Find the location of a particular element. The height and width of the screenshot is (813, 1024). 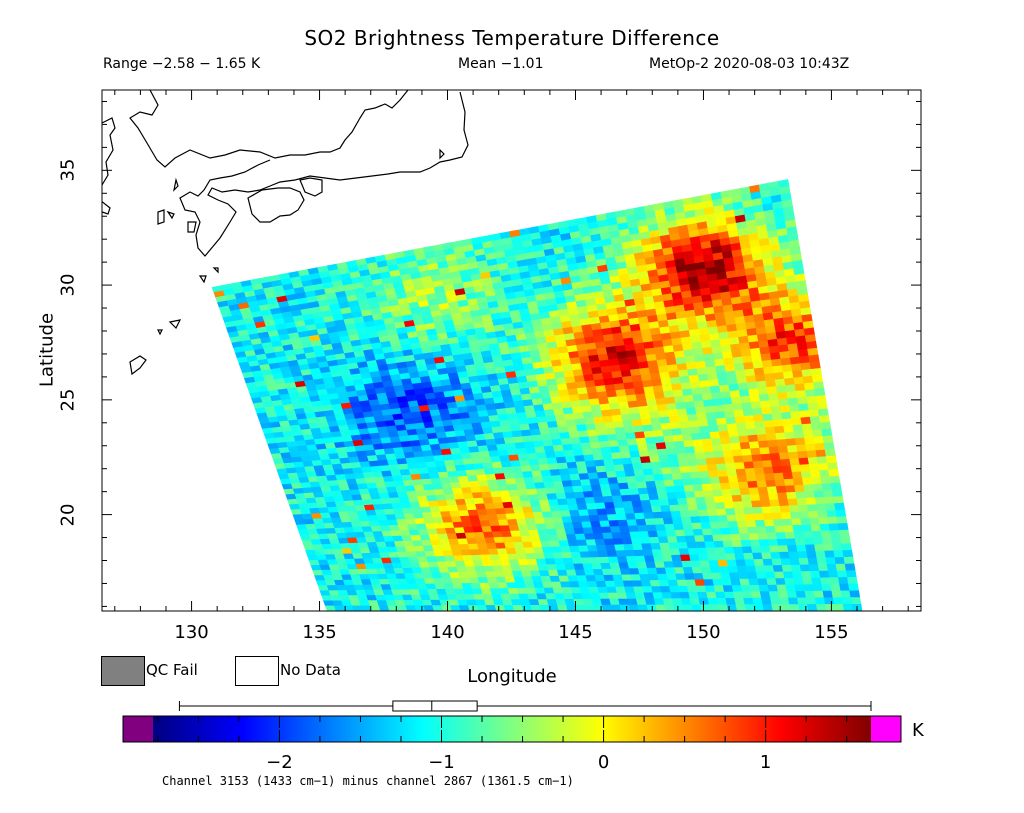

x-axis-label: Longitude is located at coordinates (512, 676).